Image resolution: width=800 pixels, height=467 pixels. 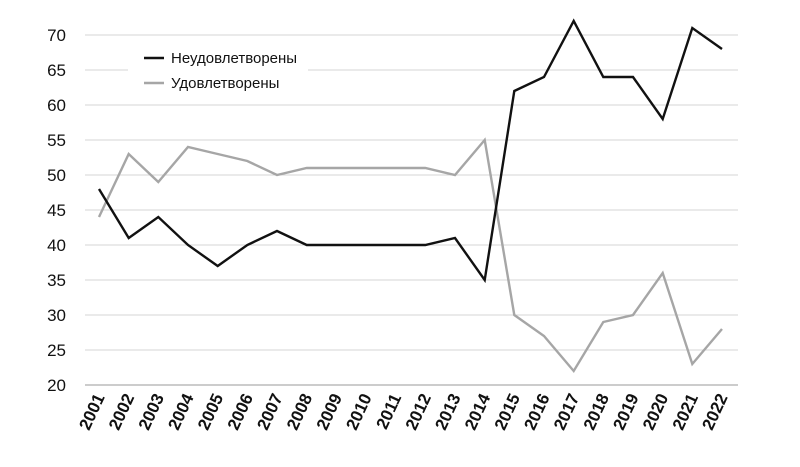 What do you see at coordinates (240, 412) in the screenshot?
I see `x-tick-label: 2006` at bounding box center [240, 412].